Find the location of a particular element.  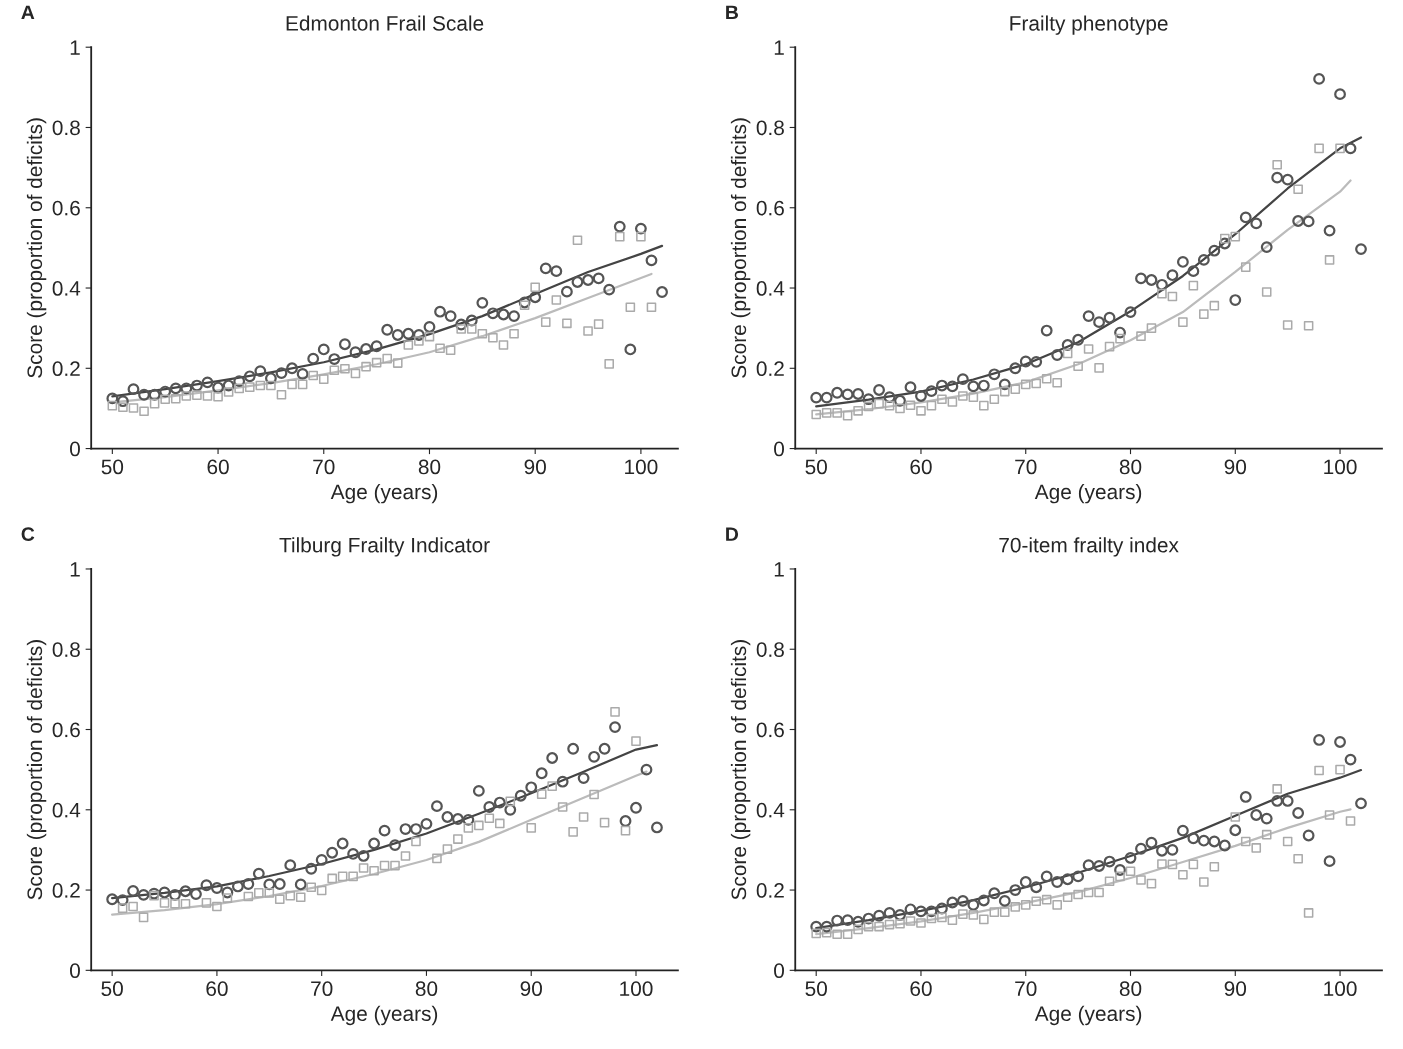

chart-title: 70-item frailty index is located at coordinates (1089, 547).